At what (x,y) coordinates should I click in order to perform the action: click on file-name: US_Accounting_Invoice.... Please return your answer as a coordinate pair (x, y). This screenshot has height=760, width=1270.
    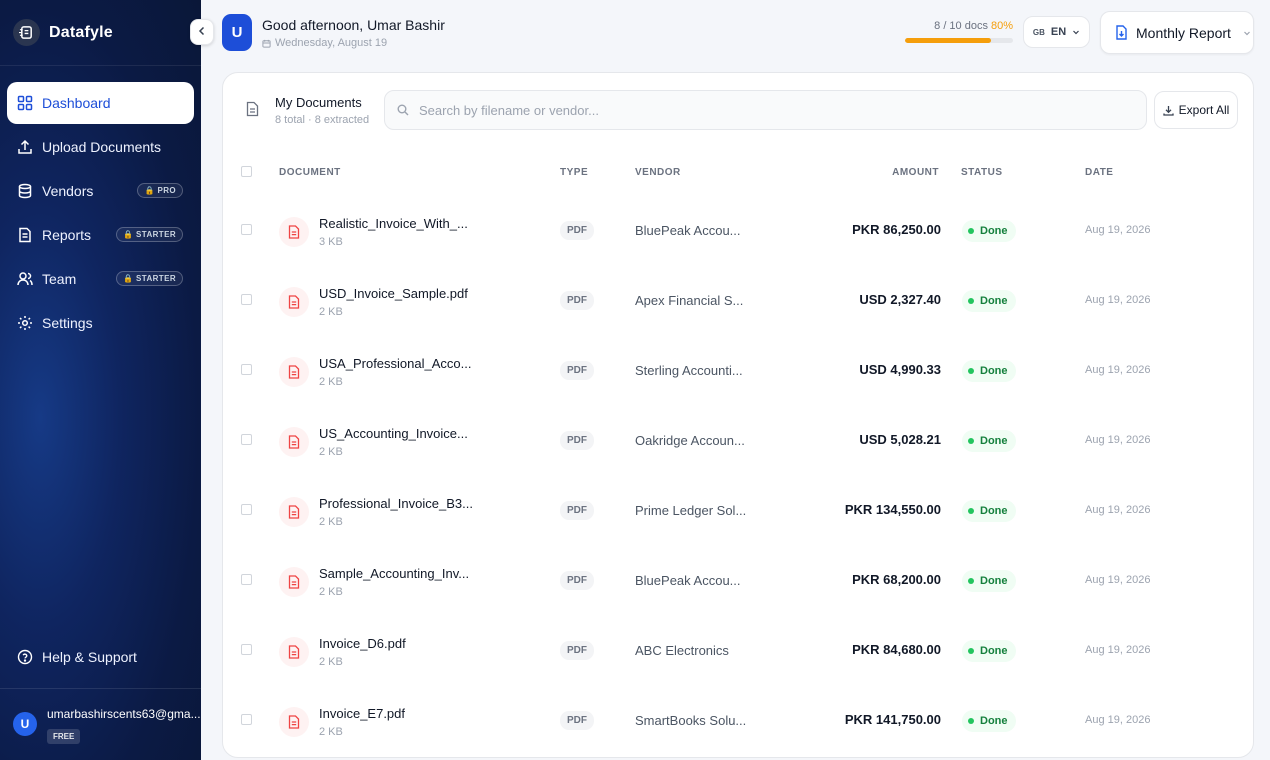
    Looking at the image, I should click on (393, 433).